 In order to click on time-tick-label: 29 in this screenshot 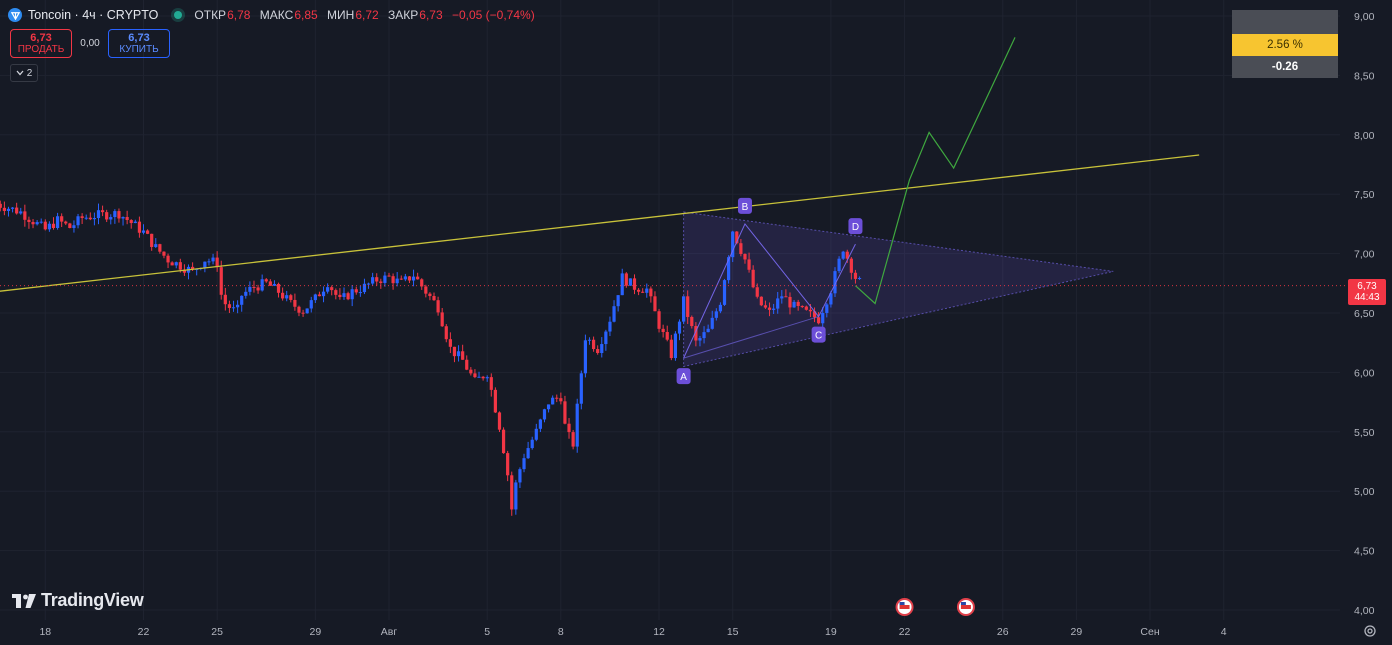, I will do `click(316, 632)`.